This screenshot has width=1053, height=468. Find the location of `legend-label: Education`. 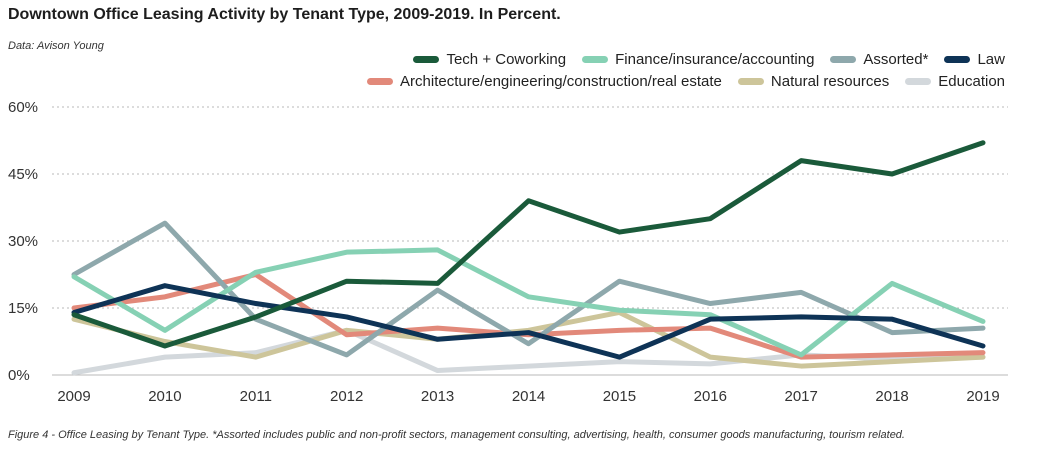

legend-label: Education is located at coordinates (971, 81).